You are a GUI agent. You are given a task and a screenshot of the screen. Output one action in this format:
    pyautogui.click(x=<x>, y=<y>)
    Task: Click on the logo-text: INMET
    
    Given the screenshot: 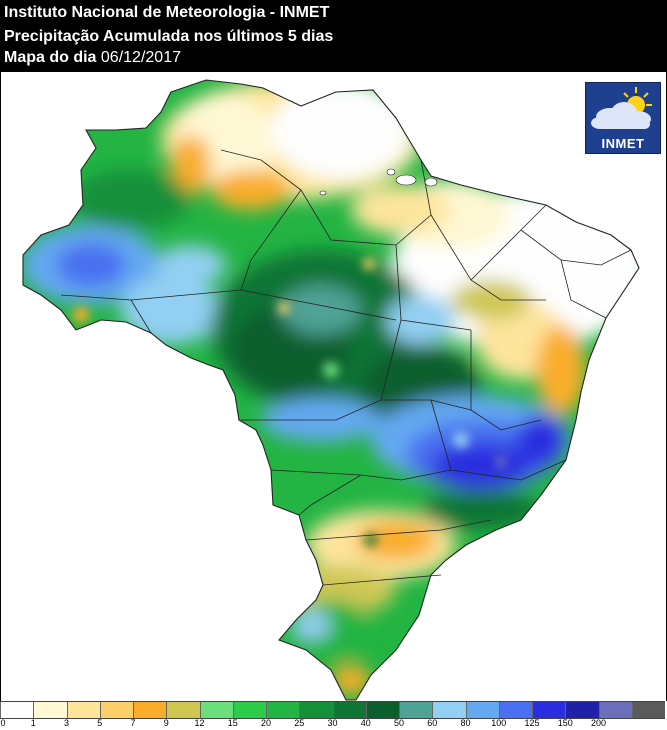 What is the action you would take?
    pyautogui.click(x=623, y=143)
    